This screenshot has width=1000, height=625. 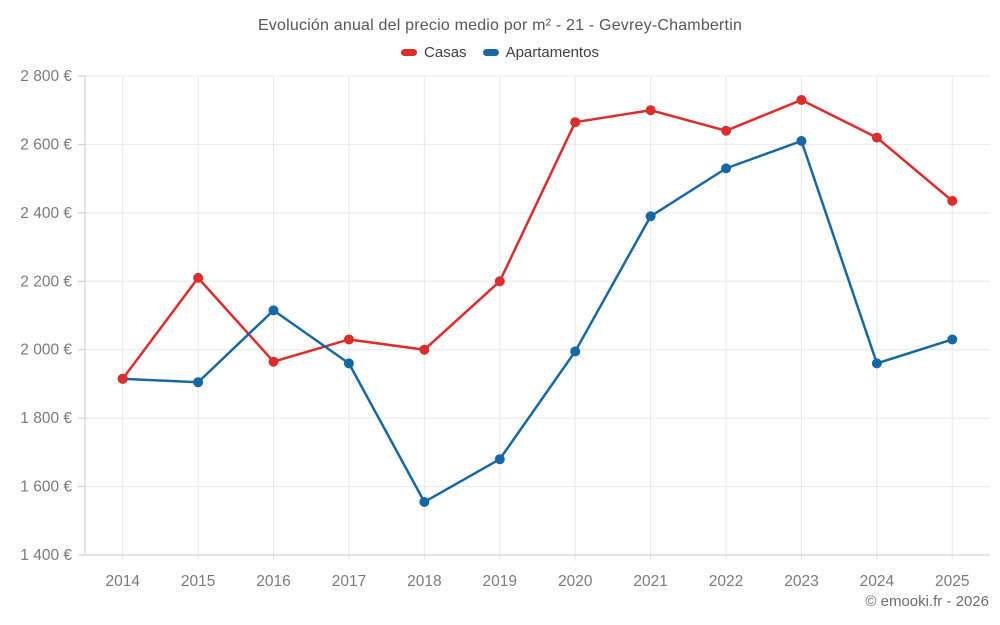 What do you see at coordinates (952, 339) in the screenshot?
I see `data-point-apartamentos-2025` at bounding box center [952, 339].